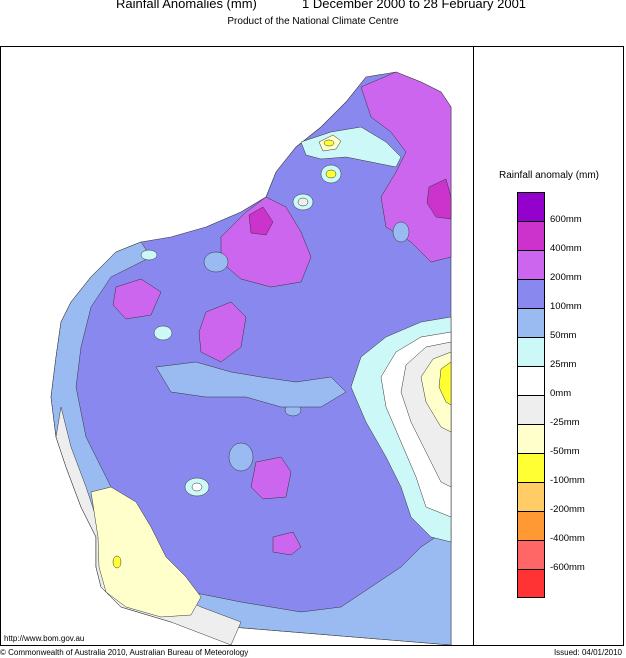 The height and width of the screenshot is (658, 626). I want to click on north-200mm-region, so click(266, 242).